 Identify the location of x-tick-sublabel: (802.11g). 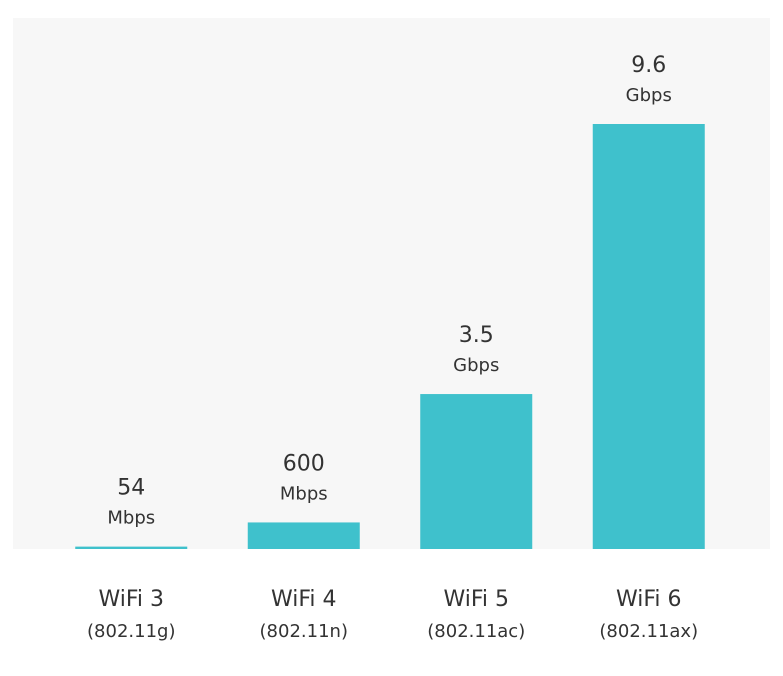
(131, 631).